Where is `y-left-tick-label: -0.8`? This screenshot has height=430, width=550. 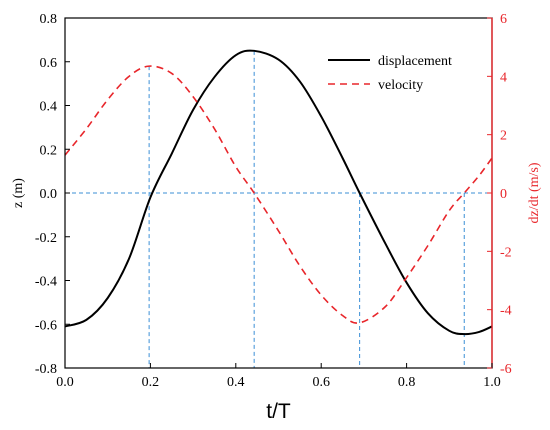 y-left-tick-label: -0.8 is located at coordinates (46, 369).